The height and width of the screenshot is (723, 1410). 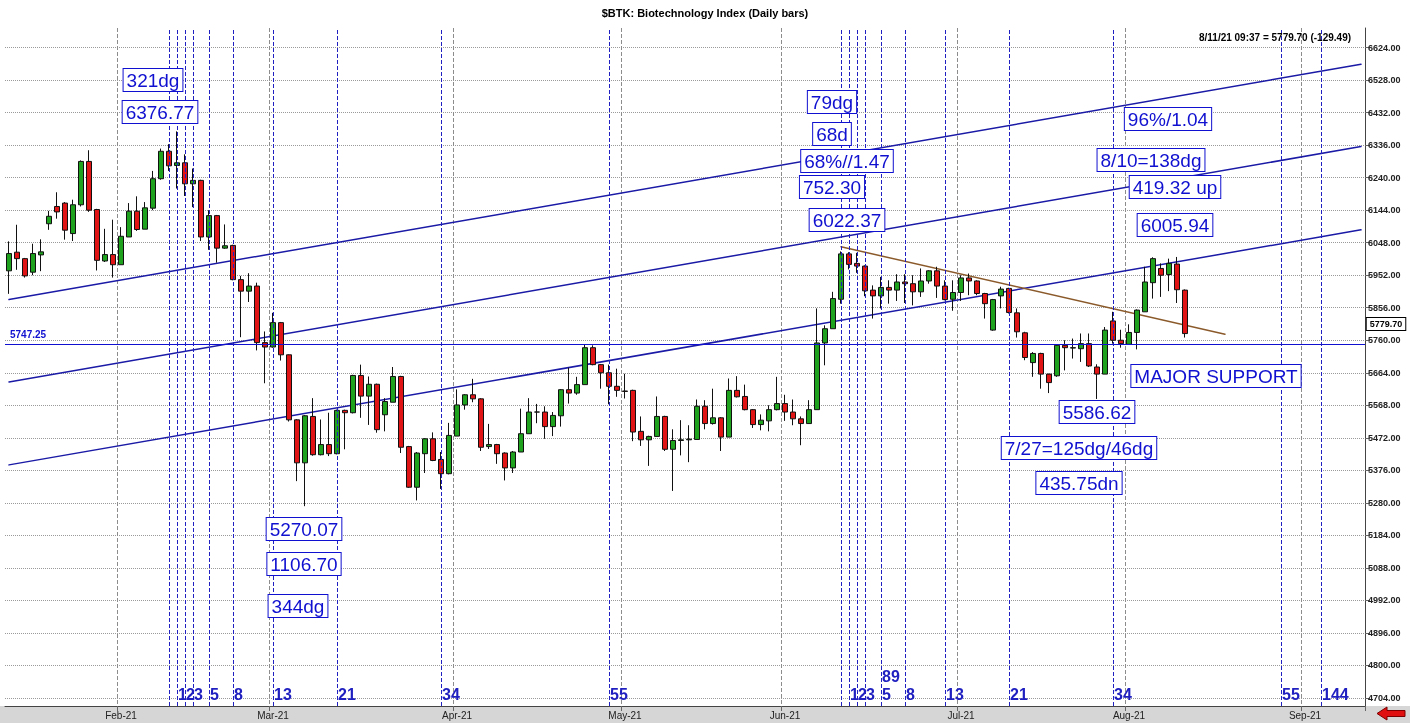 I want to click on text: 5779.70, so click(x=1386, y=324).